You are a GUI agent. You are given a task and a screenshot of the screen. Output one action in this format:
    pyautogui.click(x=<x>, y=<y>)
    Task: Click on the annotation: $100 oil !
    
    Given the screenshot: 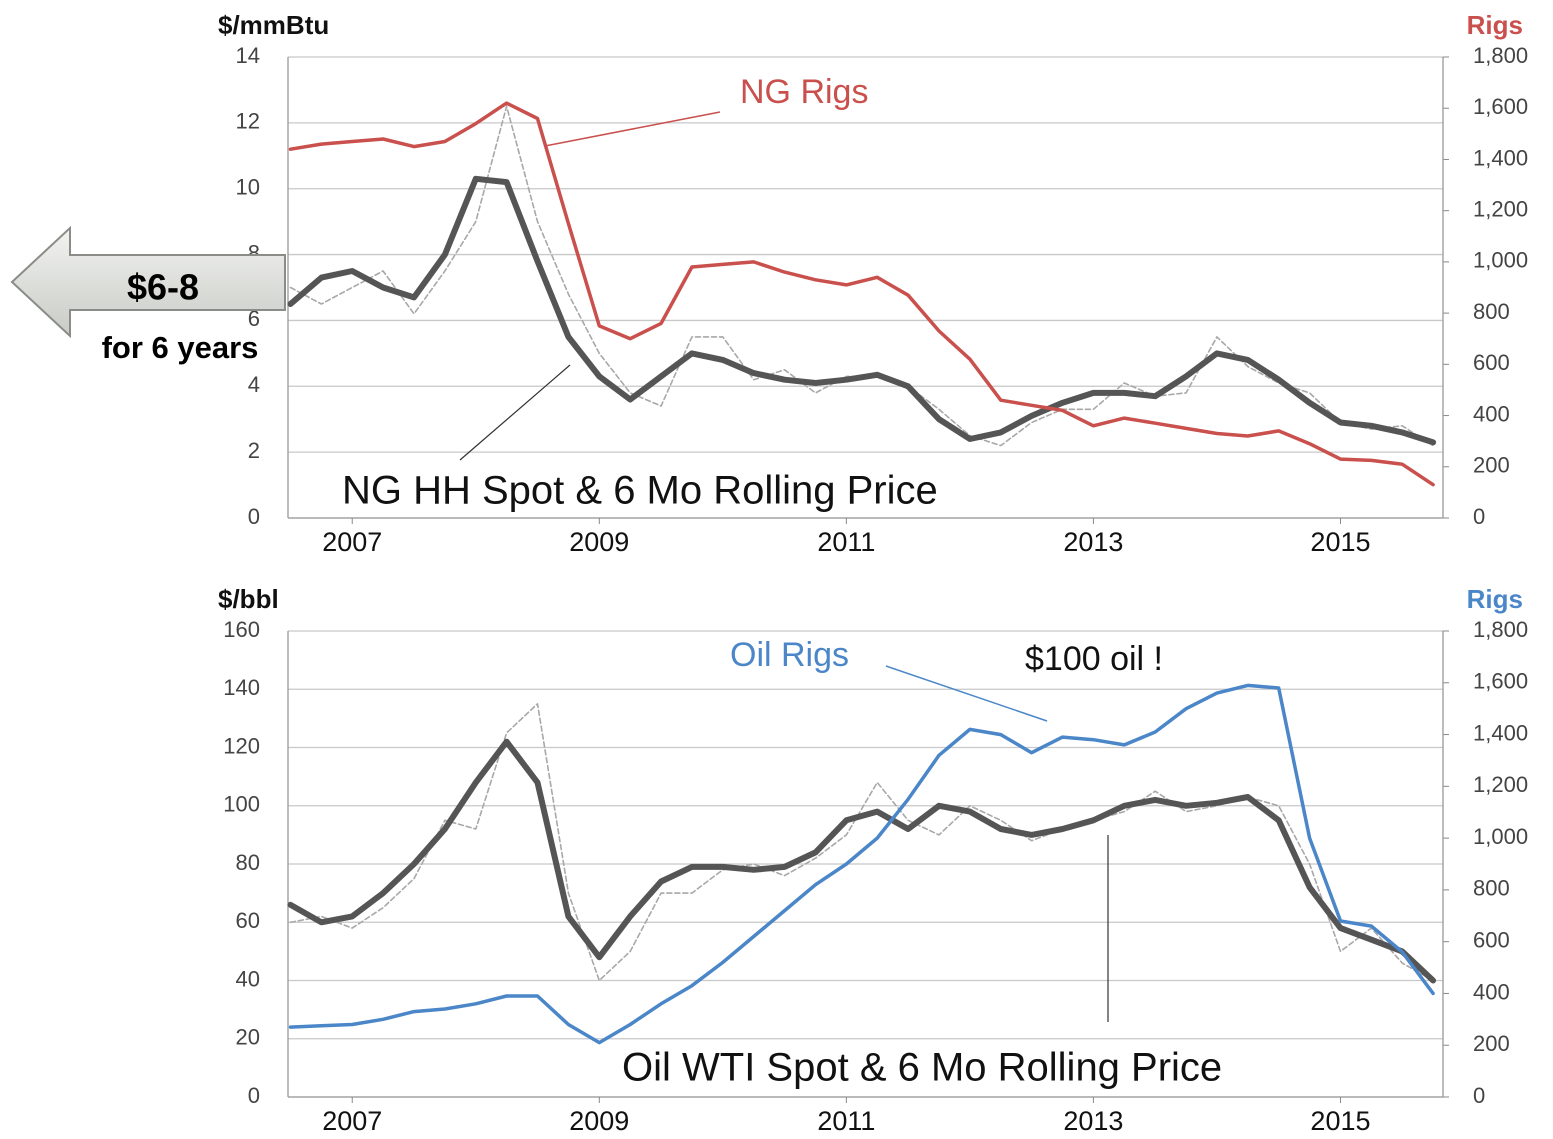 What is the action you would take?
    pyautogui.click(x=1094, y=659)
    